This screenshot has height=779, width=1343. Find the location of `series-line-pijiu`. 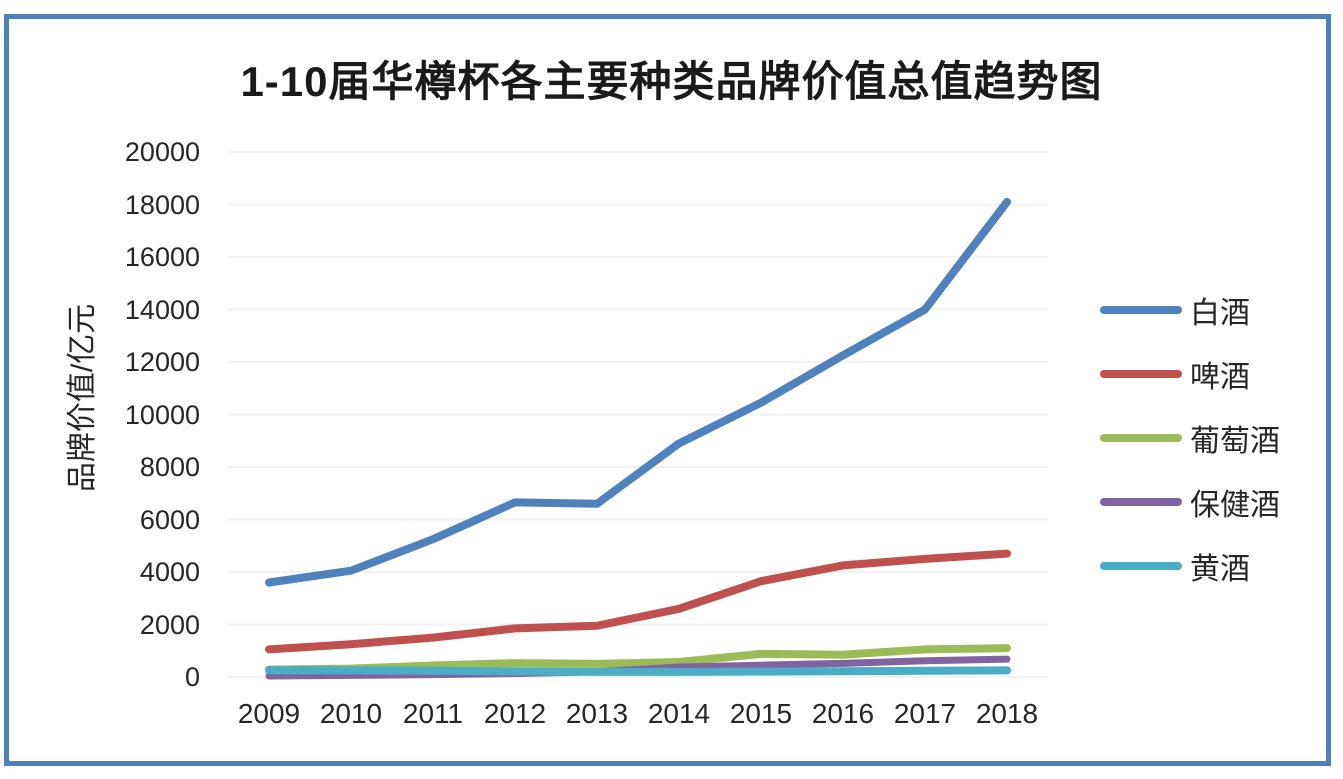

series-line-pijiu is located at coordinates (638, 601).